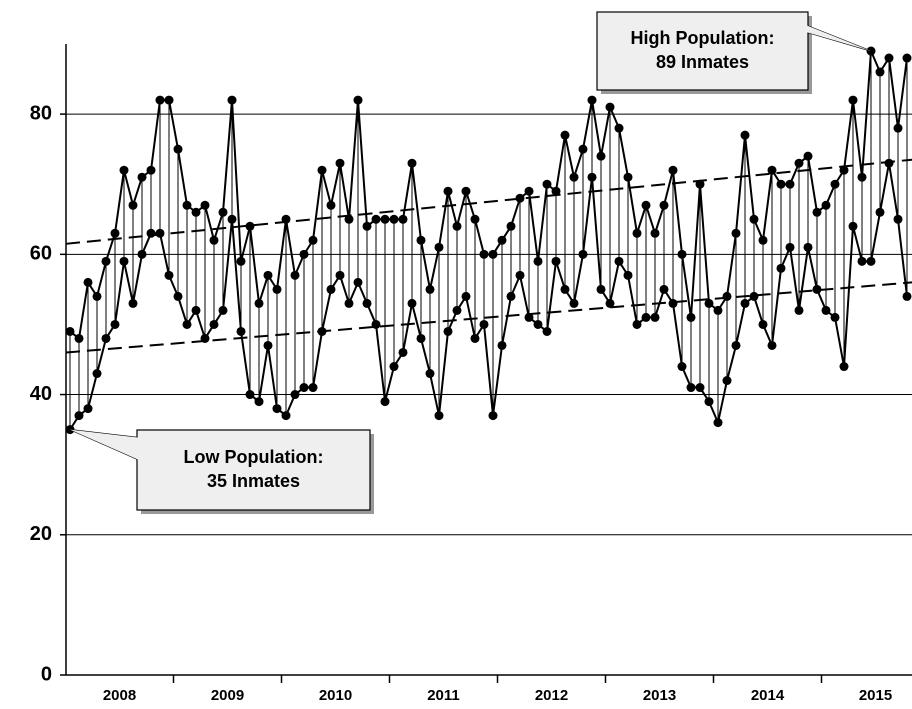 The width and height of the screenshot is (912, 709). Describe the element at coordinates (659, 695) in the screenshot. I see `x-tick-label: 2013` at that location.